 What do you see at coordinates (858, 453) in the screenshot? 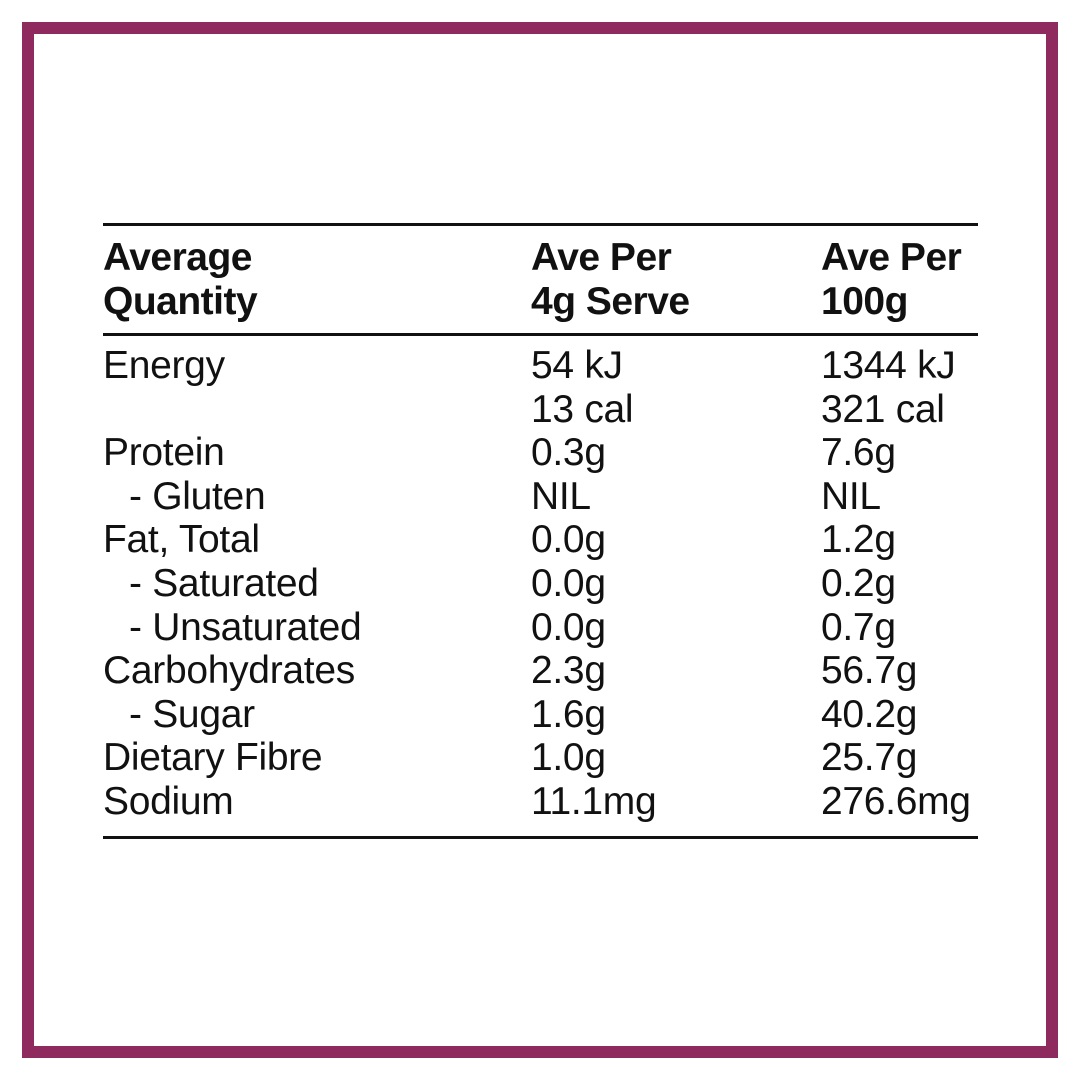
I see `per-100g-value: 7.6g` at bounding box center [858, 453].